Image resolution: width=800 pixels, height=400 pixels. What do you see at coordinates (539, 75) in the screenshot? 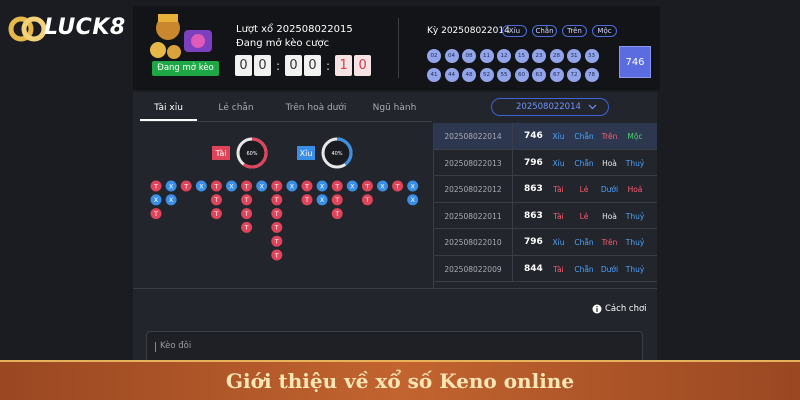
I see `ball: 63` at bounding box center [539, 75].